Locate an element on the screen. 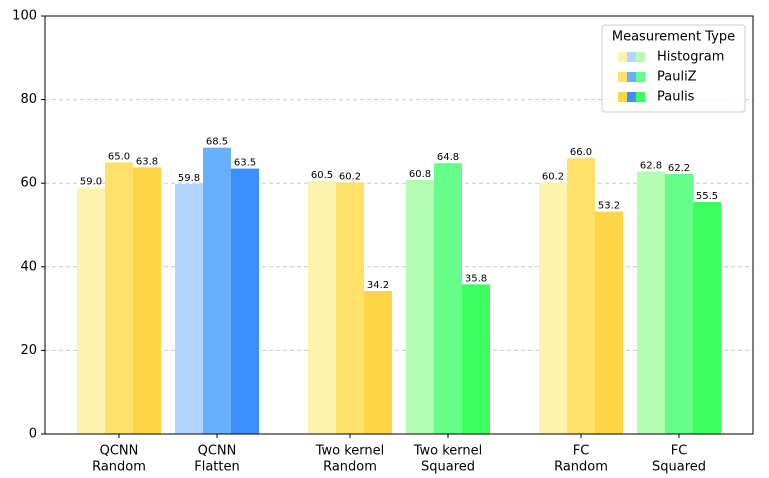 This screenshot has width=769, height=478. y-tick-label: 100 is located at coordinates (24, 16).